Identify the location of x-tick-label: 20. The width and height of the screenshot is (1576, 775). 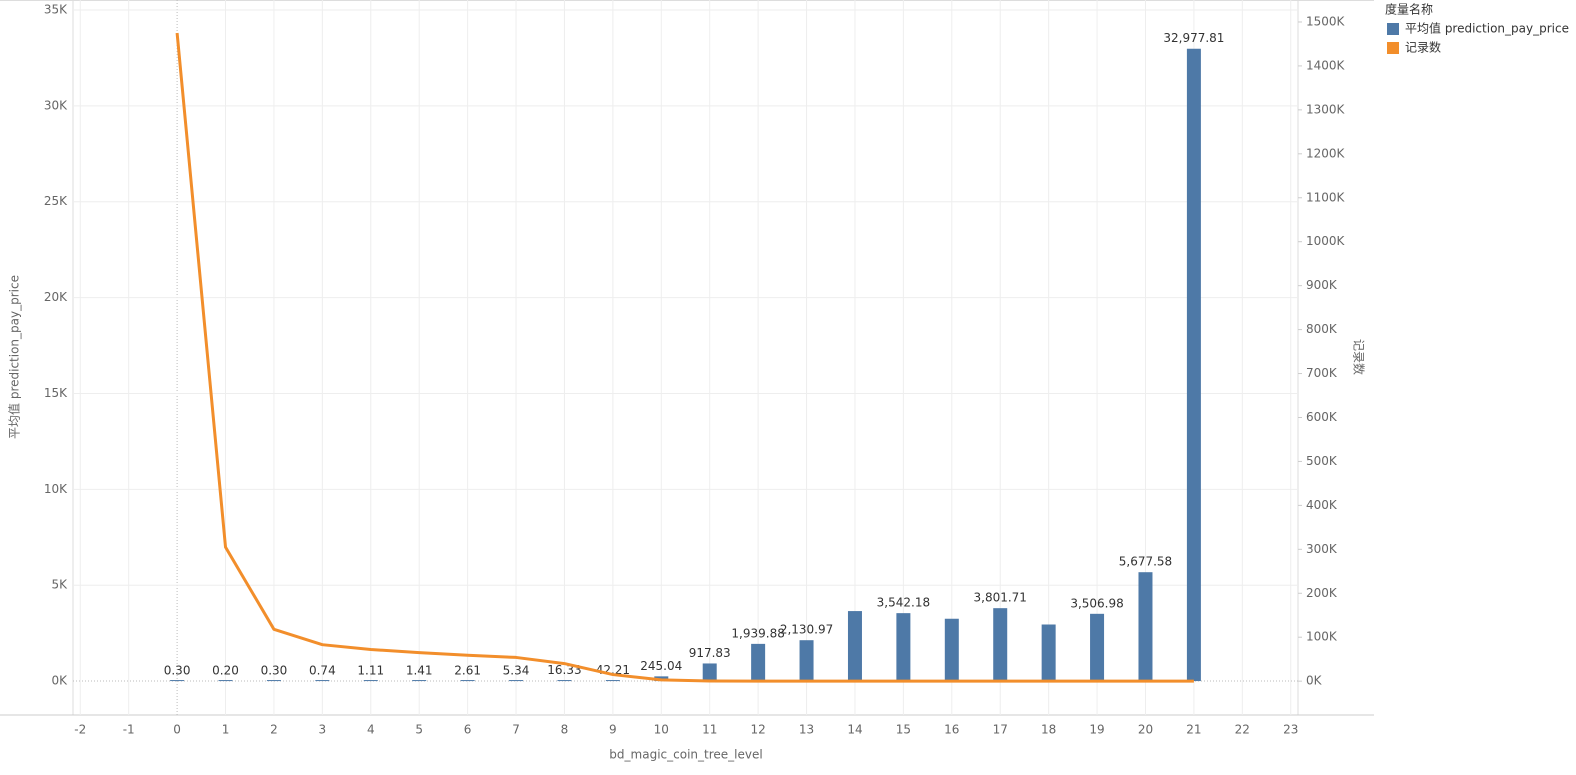
(1145, 730).